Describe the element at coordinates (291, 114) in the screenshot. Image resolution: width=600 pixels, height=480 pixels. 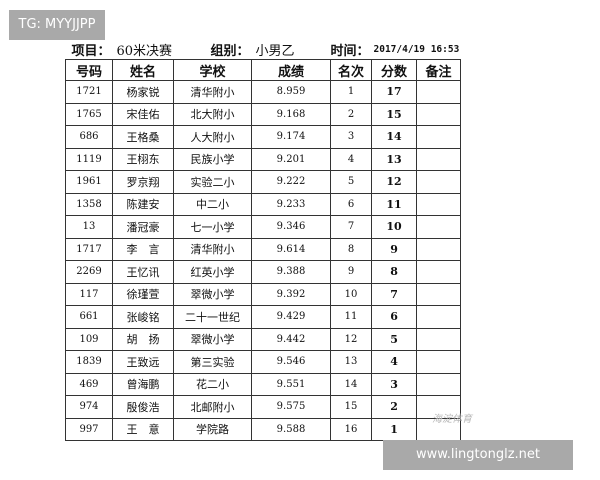
I see `result-cell: 9.168` at that location.